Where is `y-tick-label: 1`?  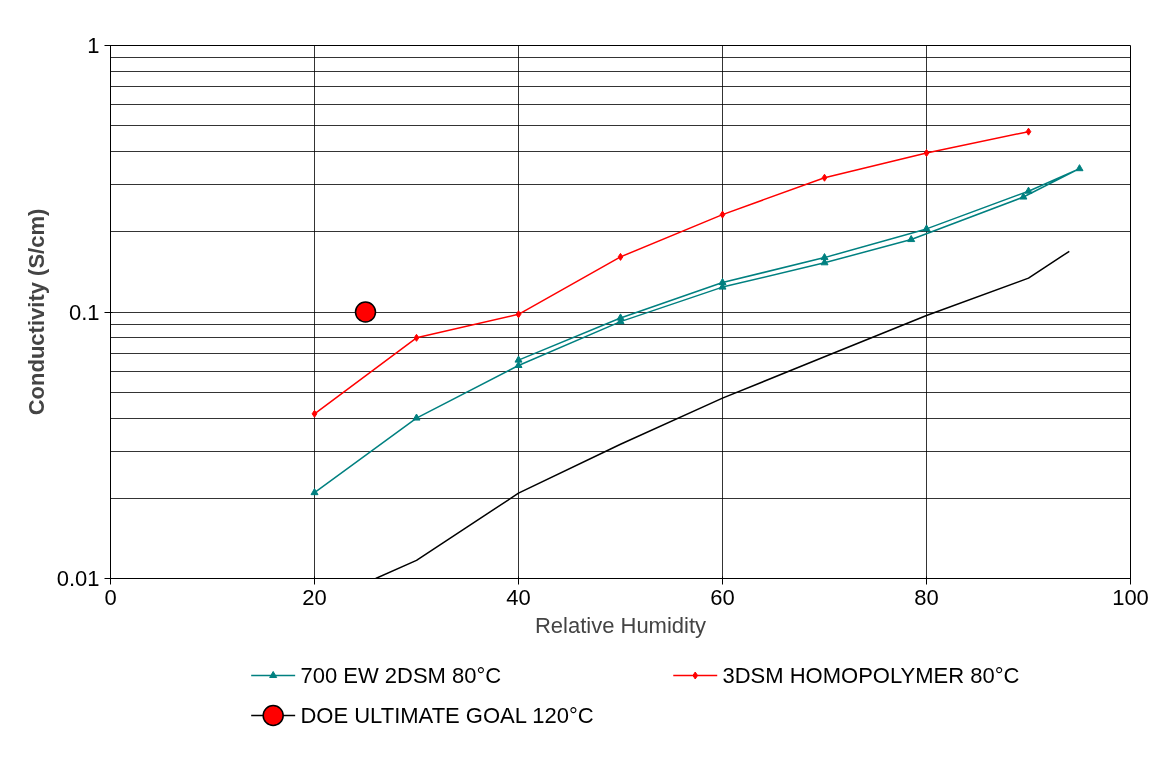
y-tick-label: 1 is located at coordinates (93, 45).